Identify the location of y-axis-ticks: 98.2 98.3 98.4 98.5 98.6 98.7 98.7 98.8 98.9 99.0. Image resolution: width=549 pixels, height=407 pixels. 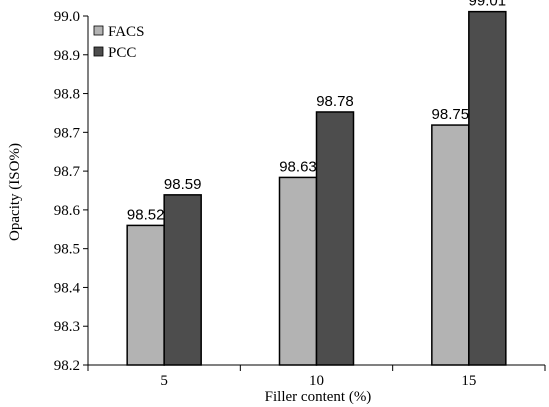
(71, 191).